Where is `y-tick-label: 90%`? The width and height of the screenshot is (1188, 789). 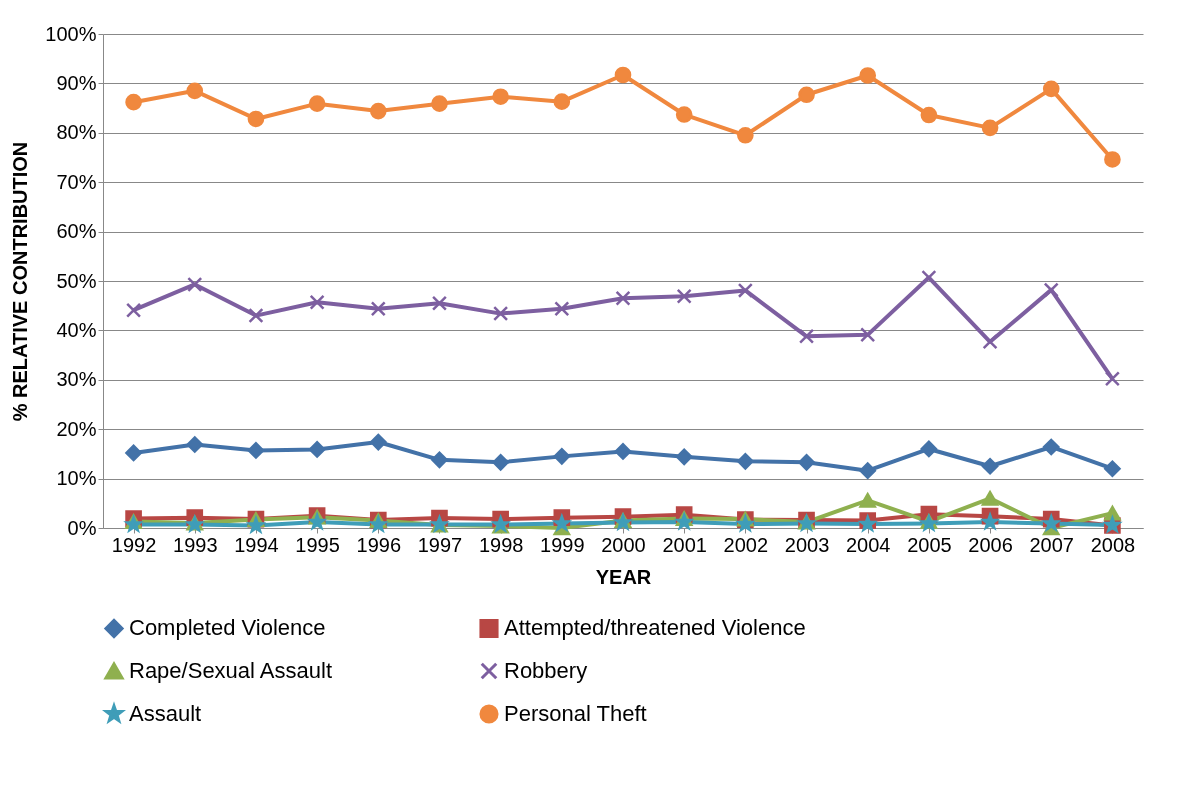
y-tick-label: 90% is located at coordinates (76, 82).